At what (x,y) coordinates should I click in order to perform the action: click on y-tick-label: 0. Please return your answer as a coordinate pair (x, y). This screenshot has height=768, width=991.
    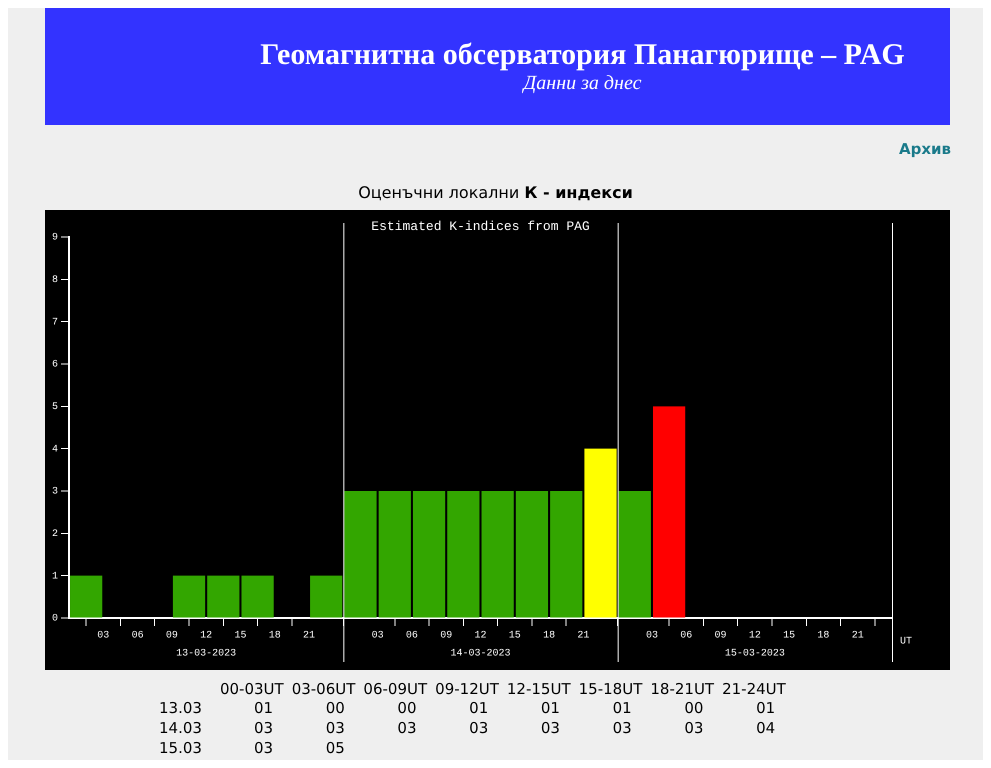
    Looking at the image, I should click on (55, 619).